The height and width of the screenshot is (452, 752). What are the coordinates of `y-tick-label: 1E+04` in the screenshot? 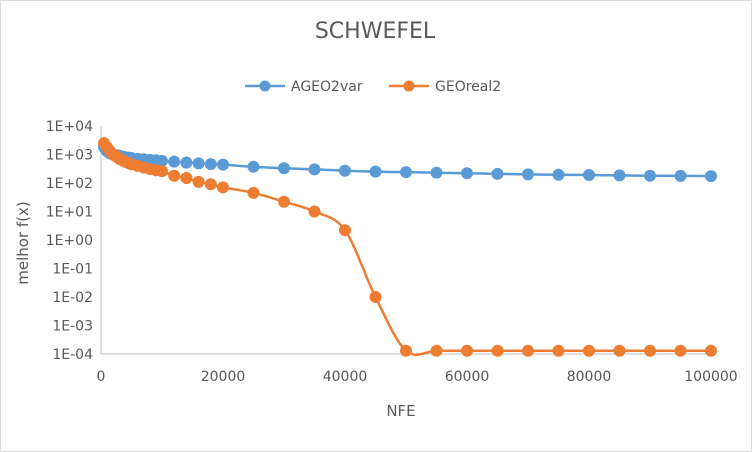 It's located at (69, 127).